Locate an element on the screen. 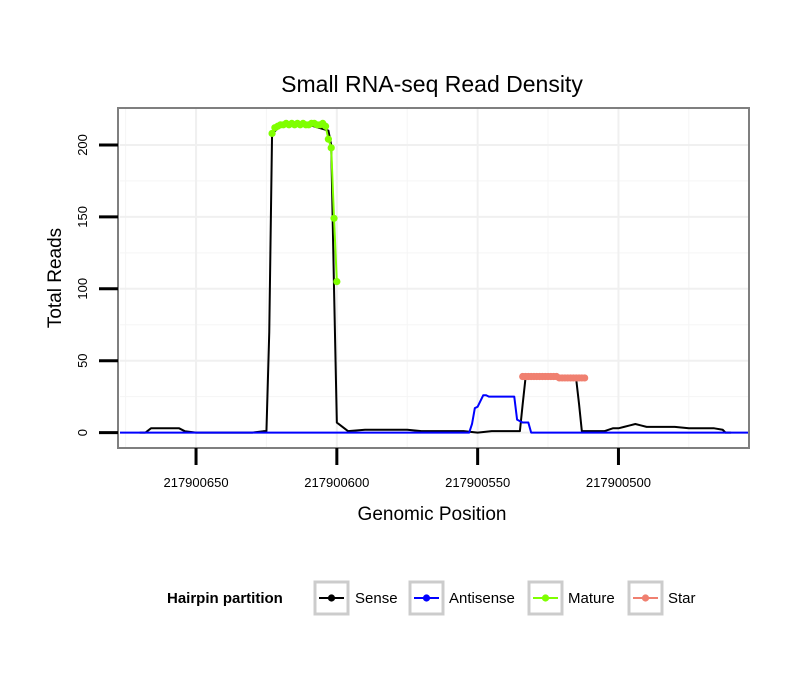 The width and height of the screenshot is (810, 690). legend-title: Hairpin partition is located at coordinates (225, 598).